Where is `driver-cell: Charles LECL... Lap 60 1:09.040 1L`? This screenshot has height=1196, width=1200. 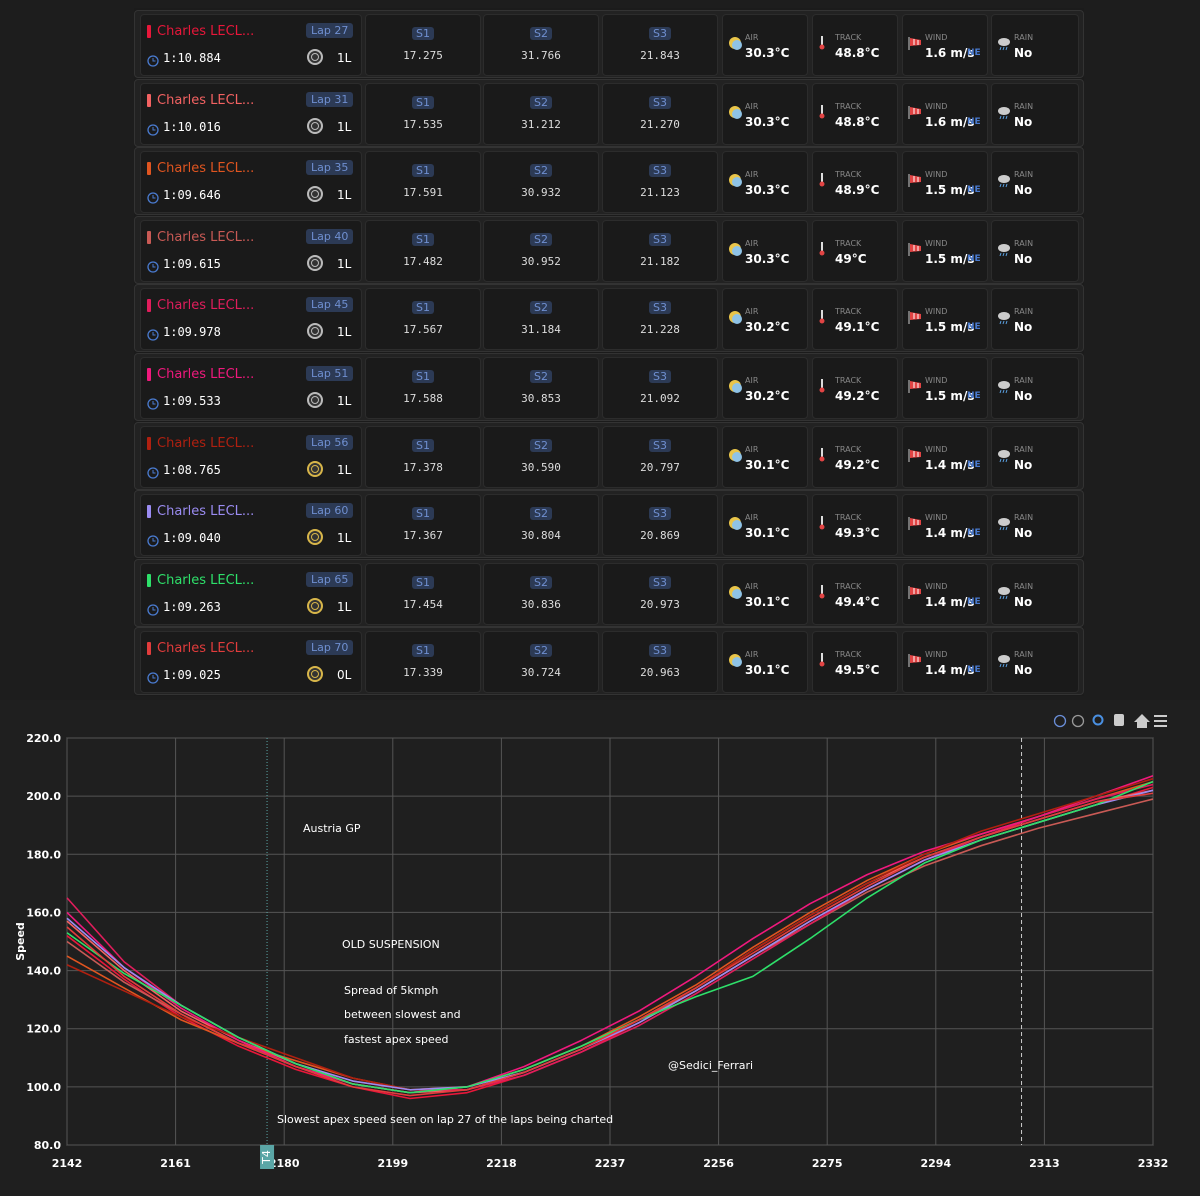 driver-cell: Charles LECL... Lap 60 1:09.040 1L is located at coordinates (251, 525).